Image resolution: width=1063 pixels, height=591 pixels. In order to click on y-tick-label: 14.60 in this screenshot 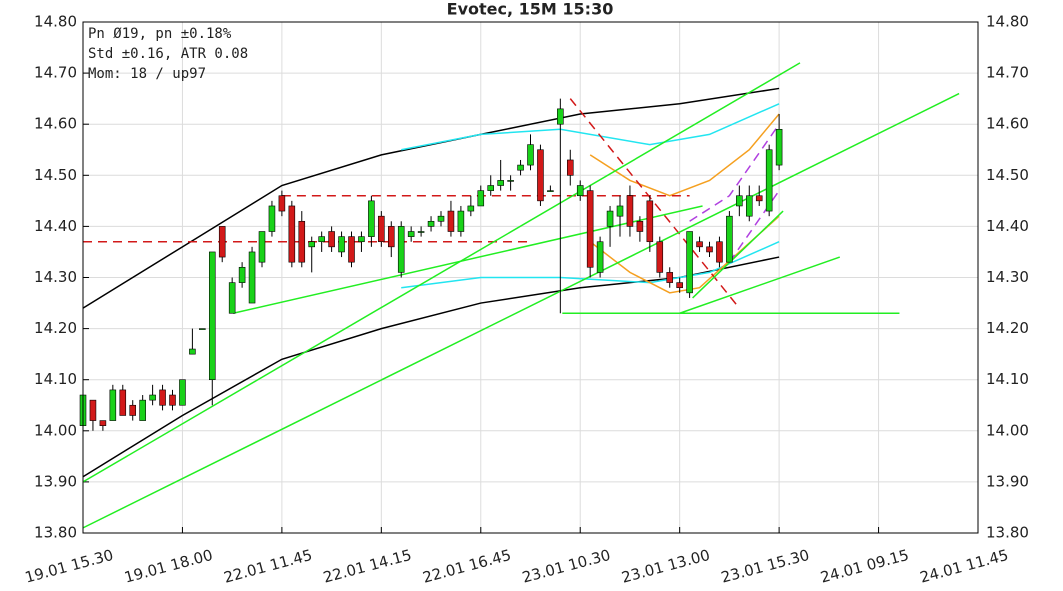, I will do `click(55, 124)`.